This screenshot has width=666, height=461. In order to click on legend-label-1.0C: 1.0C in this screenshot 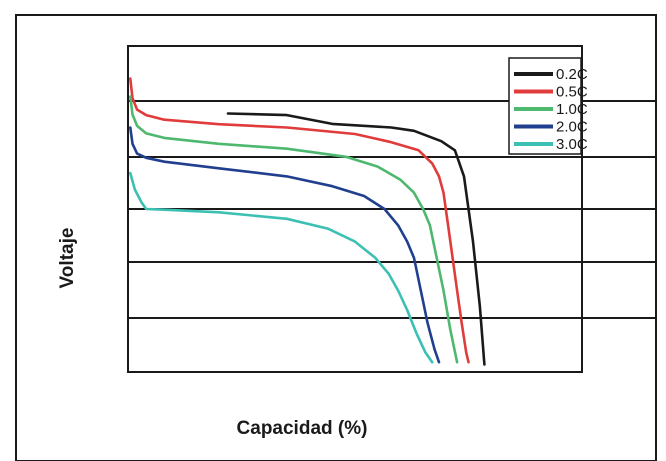, I will do `click(572, 109)`.